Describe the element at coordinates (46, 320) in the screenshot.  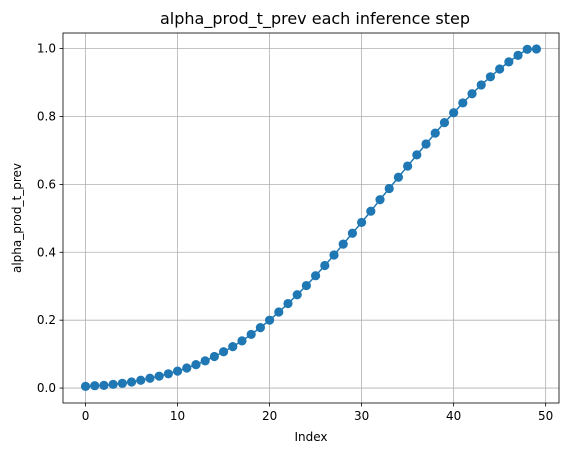
I see `y-tick-label: 0.2` at that location.